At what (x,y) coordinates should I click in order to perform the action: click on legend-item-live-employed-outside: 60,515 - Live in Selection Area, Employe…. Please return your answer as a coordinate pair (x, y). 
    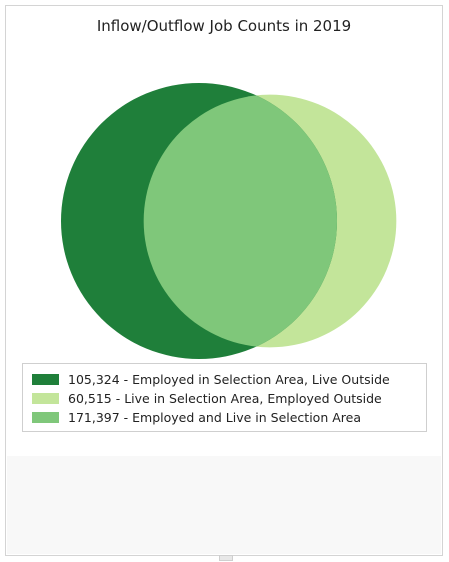
    Looking at the image, I should click on (229, 398).